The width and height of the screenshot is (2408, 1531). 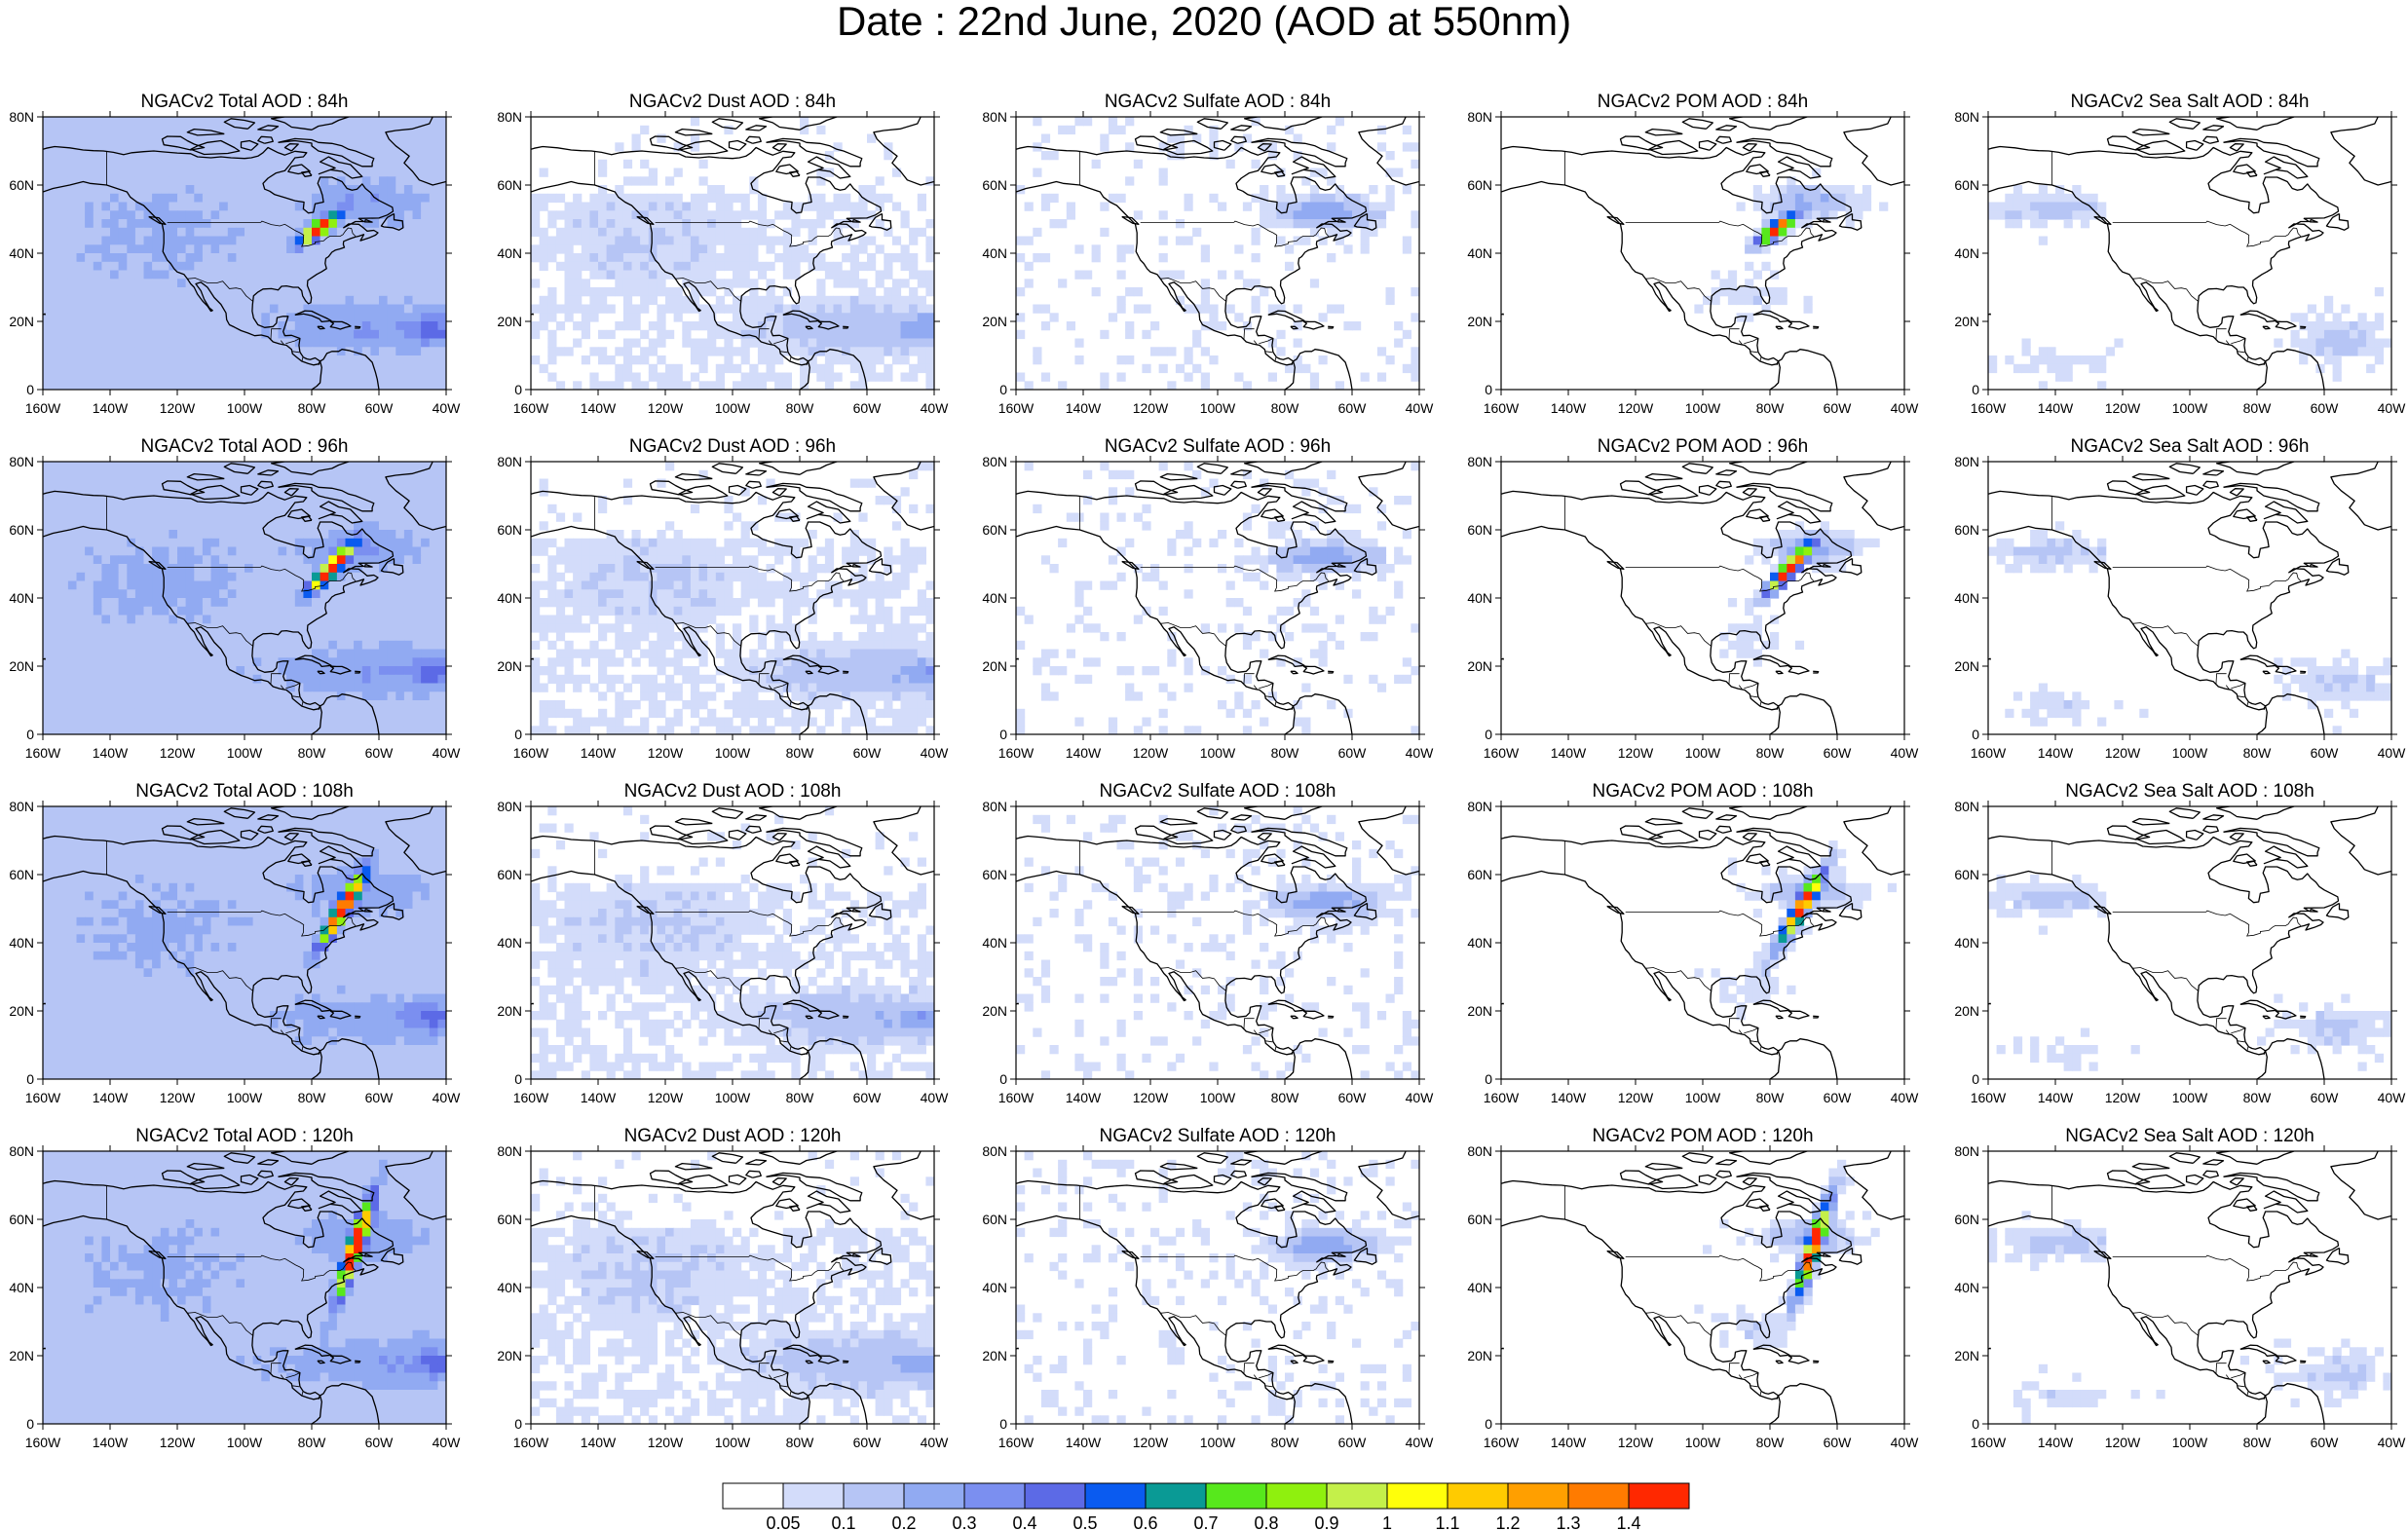 I want to click on panel-title: NGACv2 Total AOD : 84h, so click(x=245, y=102).